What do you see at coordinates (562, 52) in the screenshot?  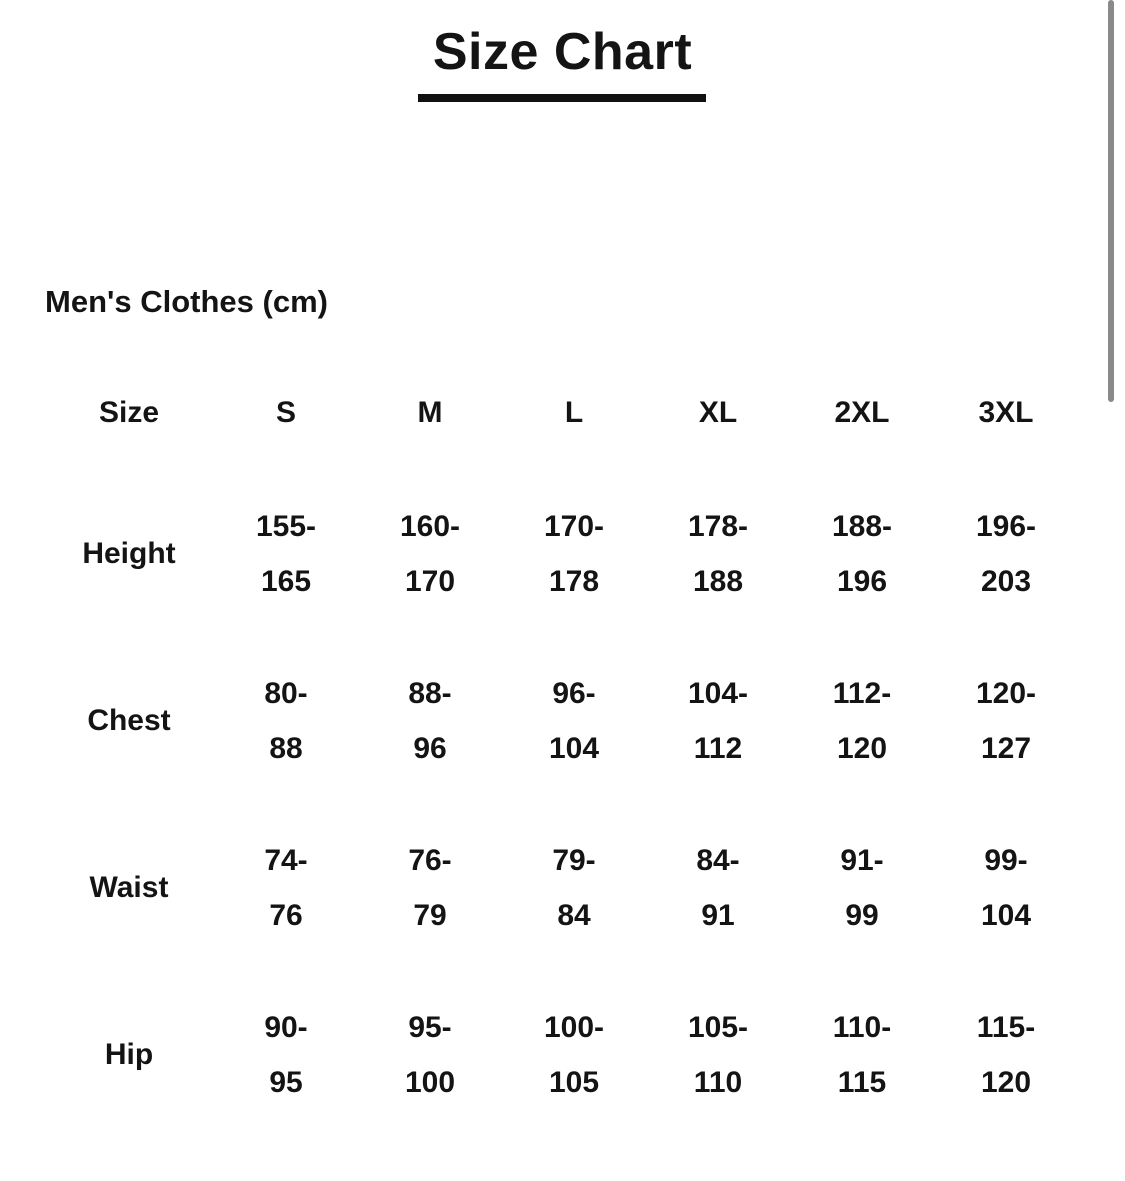 I see `page-title: Size Chart` at bounding box center [562, 52].